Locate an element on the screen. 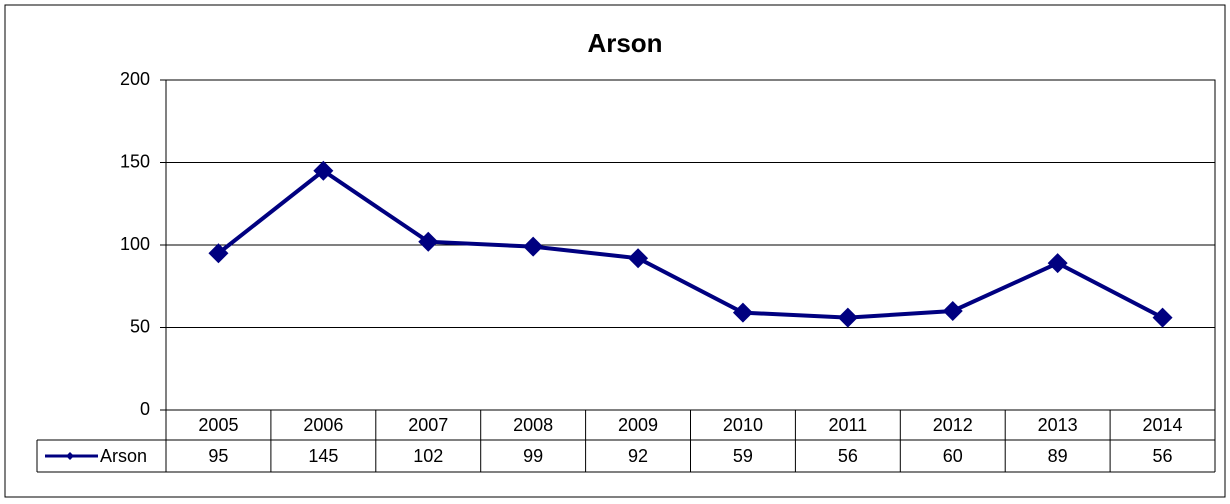  x-tick-label: 2012 is located at coordinates (953, 425).